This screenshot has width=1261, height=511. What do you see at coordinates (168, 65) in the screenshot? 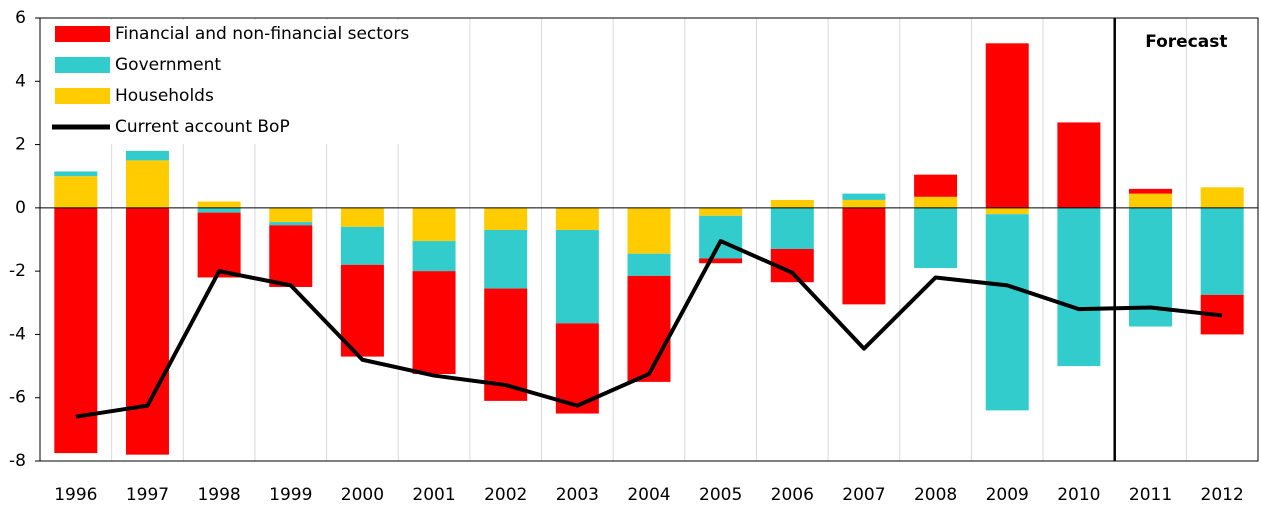
I see `legend-label: Government` at bounding box center [168, 65].